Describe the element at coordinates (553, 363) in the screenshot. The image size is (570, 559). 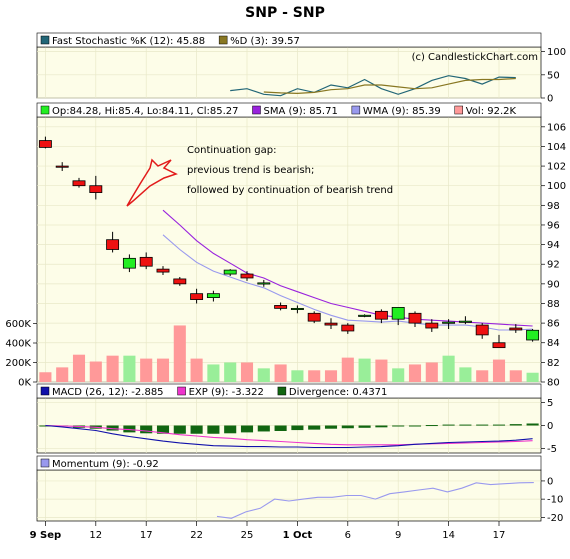
I see `y-tick-label: 82` at that location.